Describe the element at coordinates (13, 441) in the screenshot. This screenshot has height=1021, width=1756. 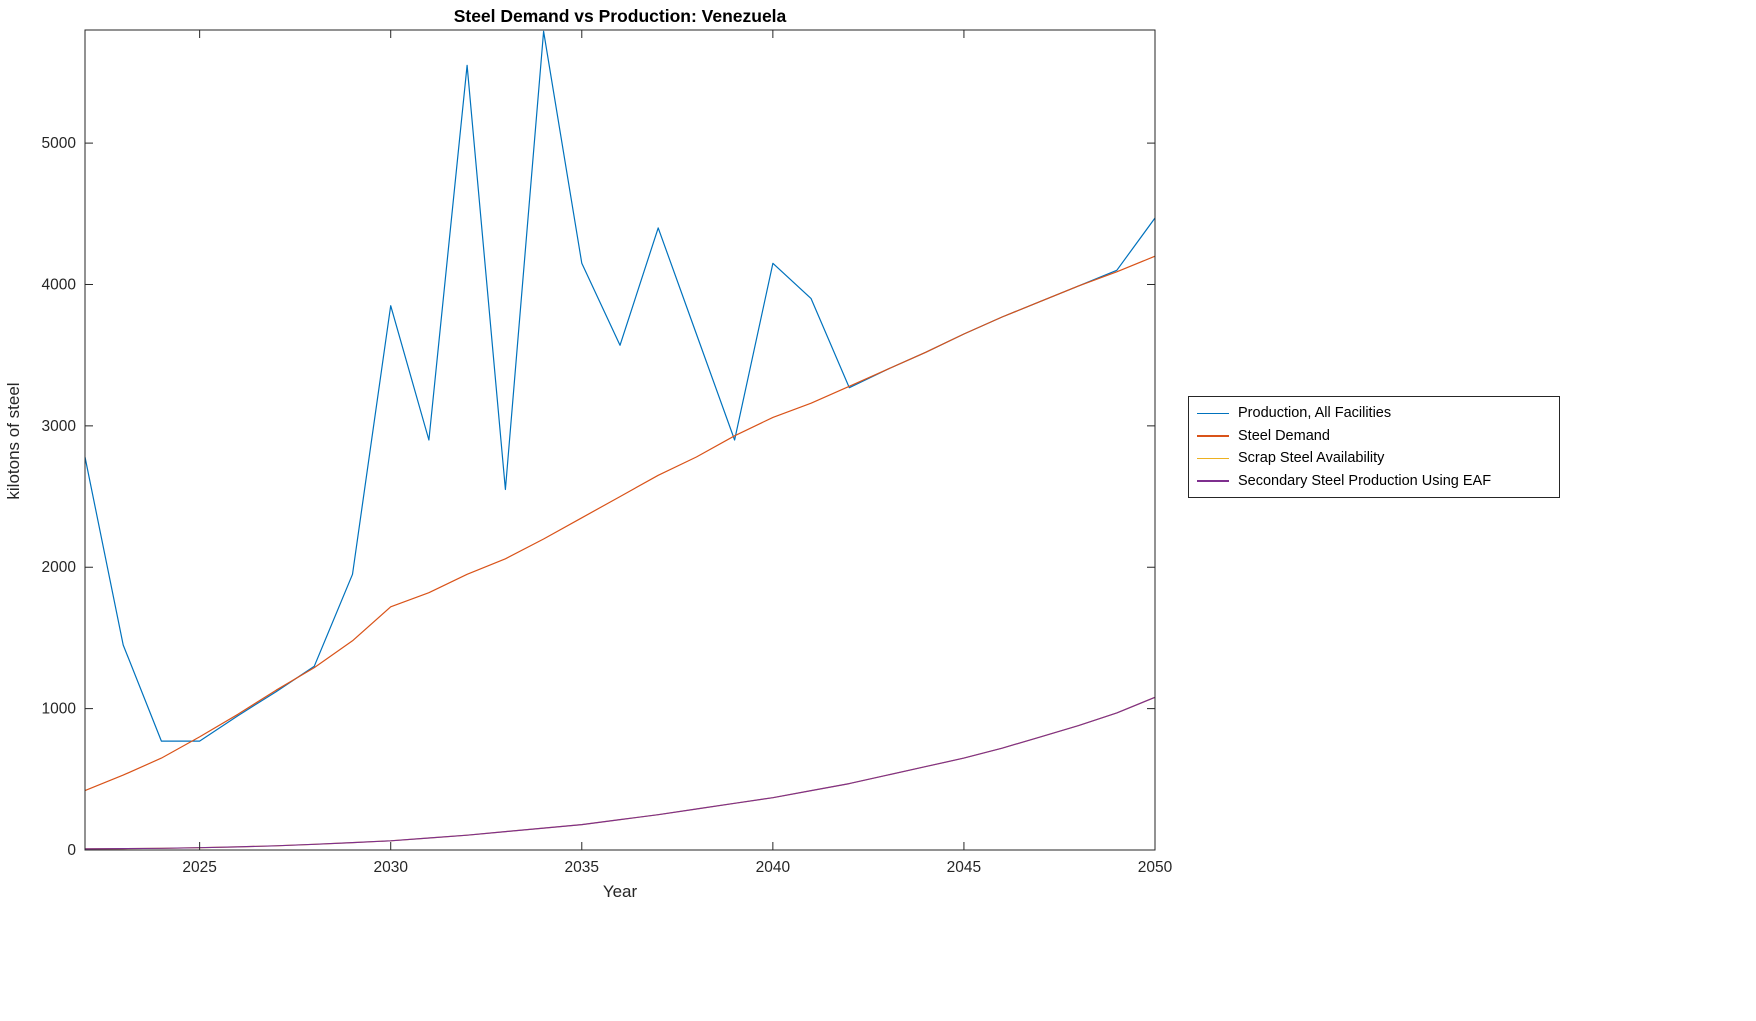
I see `y-axis-label: kilotons of steel` at that location.